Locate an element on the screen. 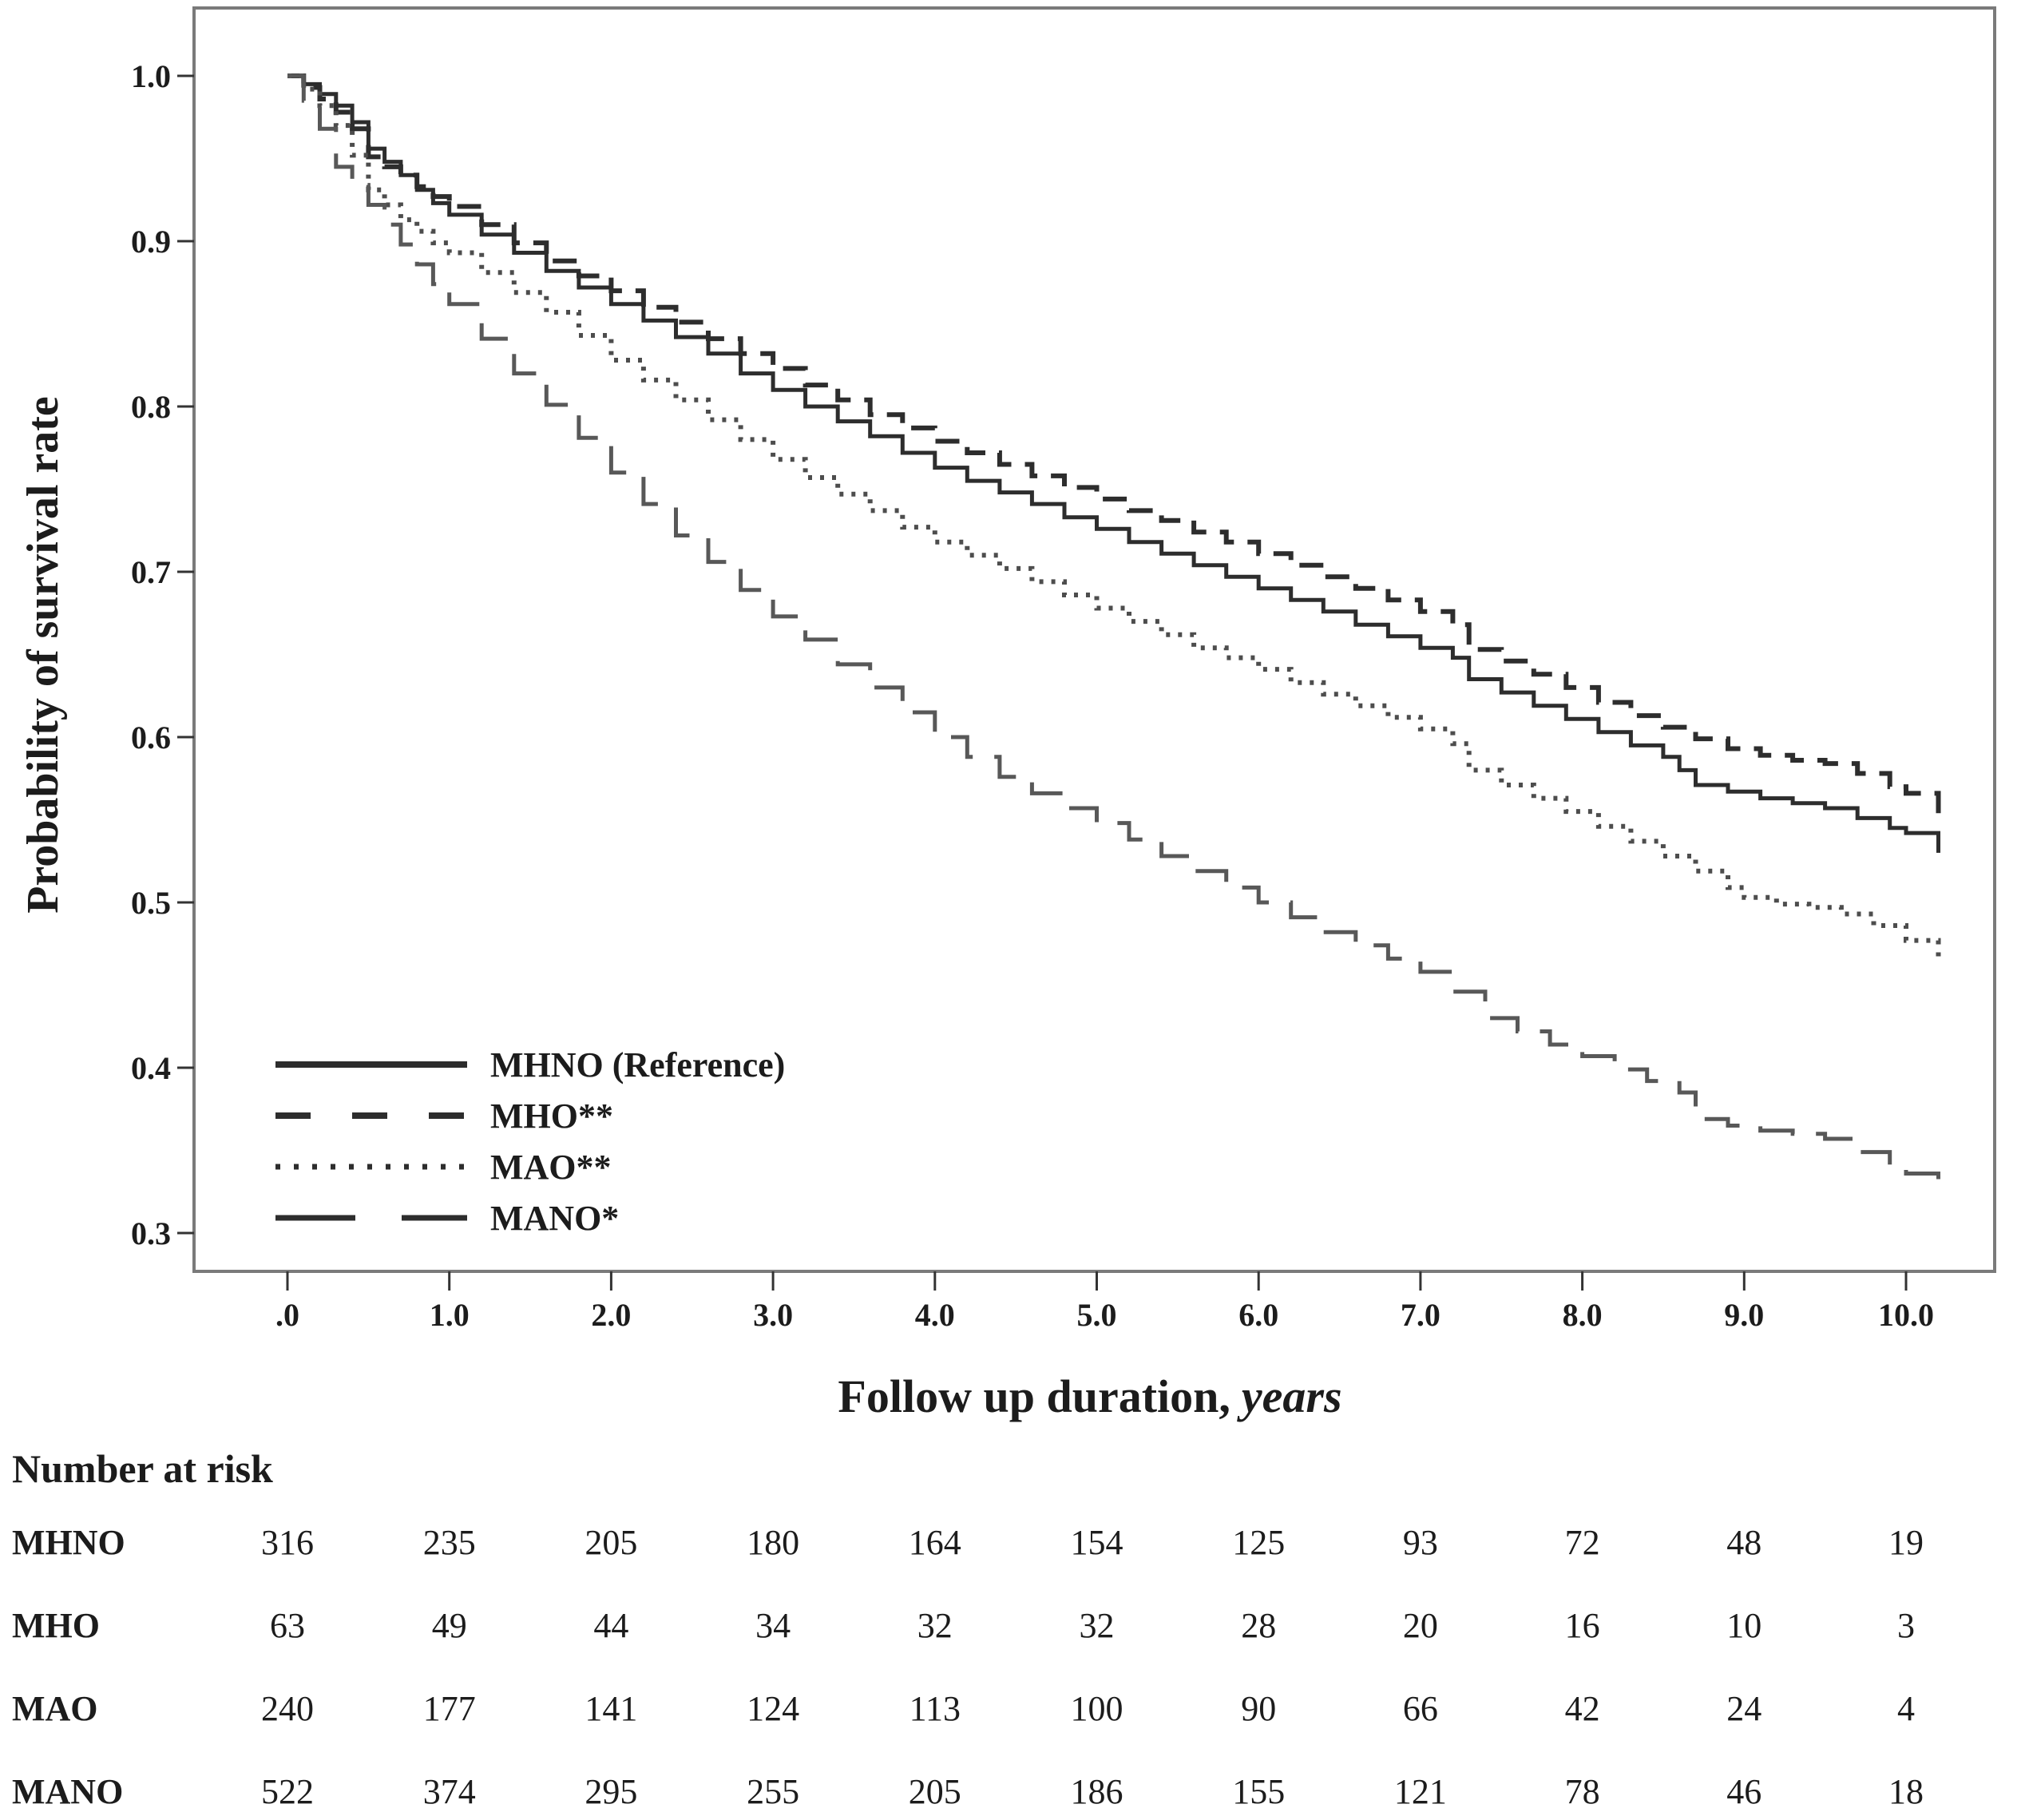 The image size is (2029, 1820). risk-value: 44 is located at coordinates (610, 1625).